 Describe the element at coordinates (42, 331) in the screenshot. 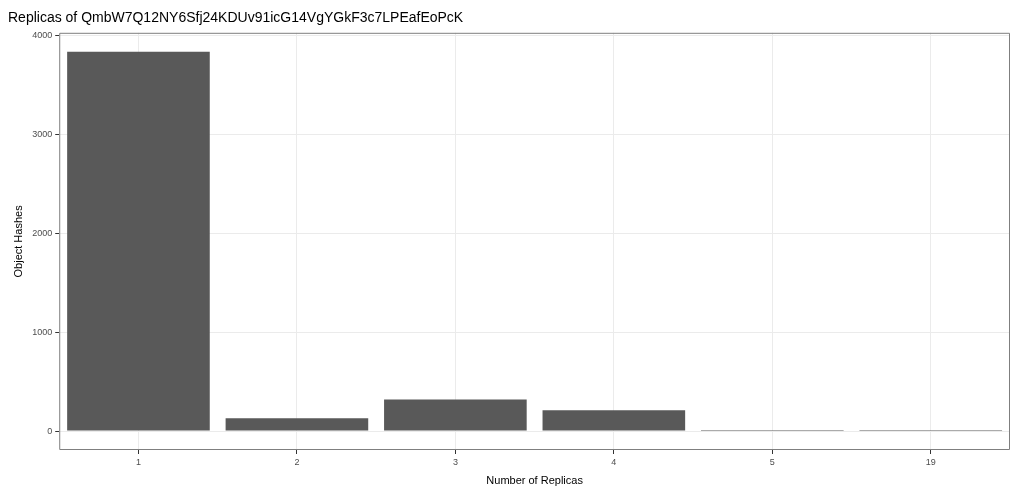

I see `y-tick-label: 1000` at that location.